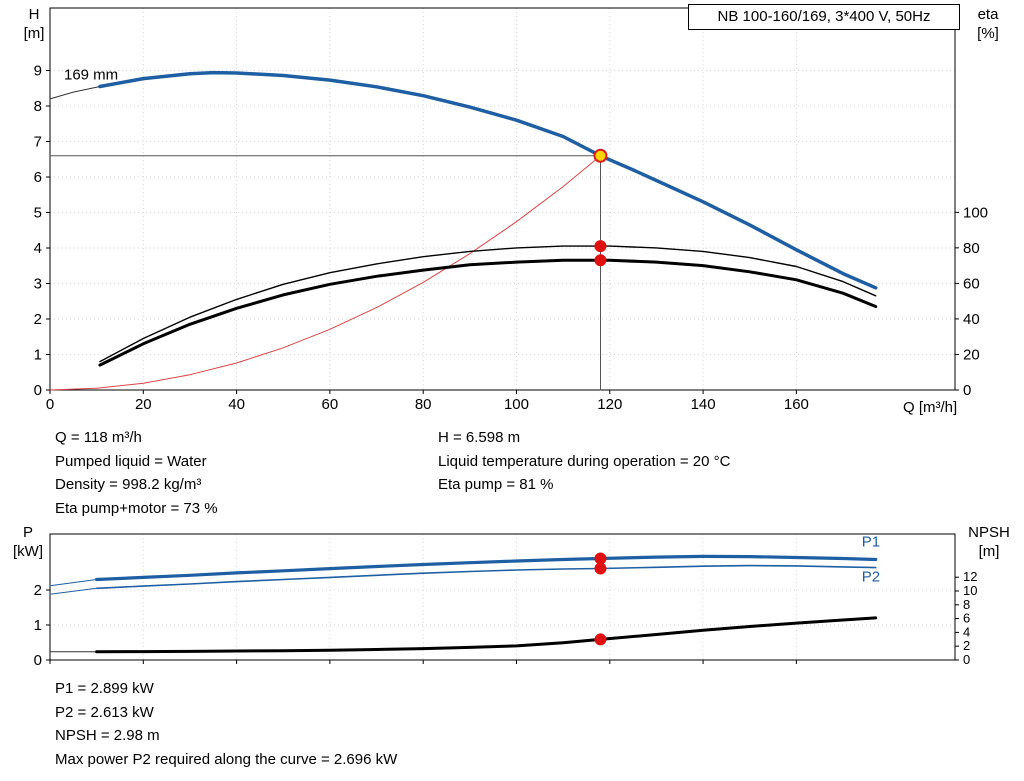 This screenshot has width=1024, height=781. Describe the element at coordinates (91, 74) in the screenshot. I see `impeller-size-label: 169 mm` at that location.